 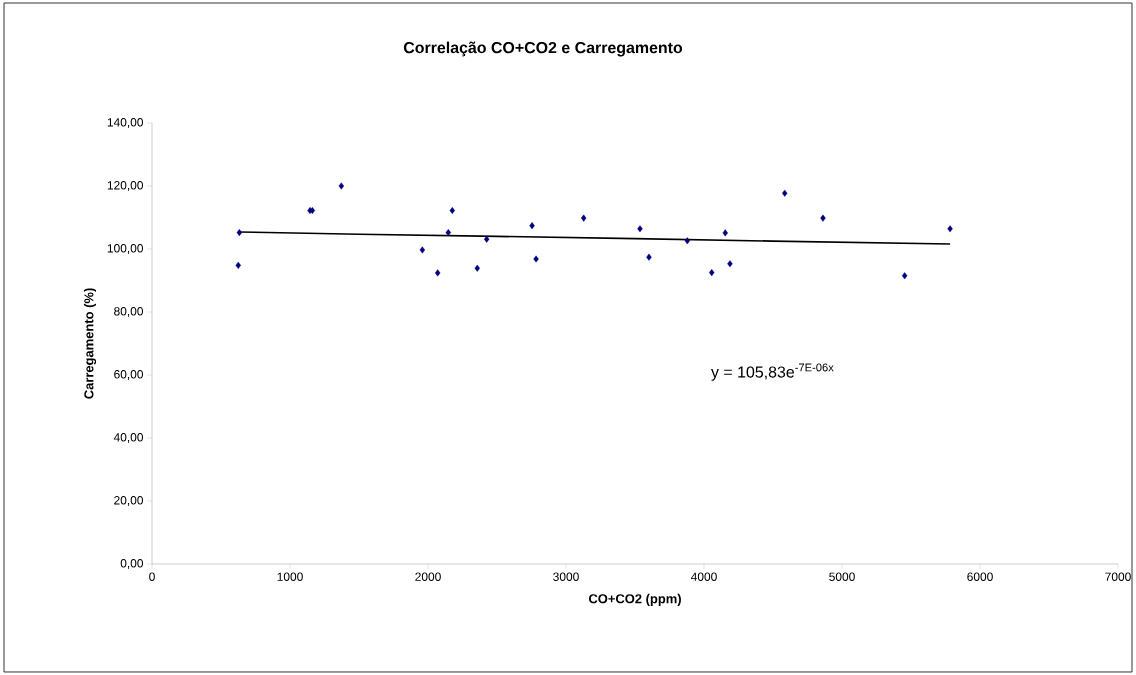 I want to click on x-tick-label: 5000, so click(x=842, y=576).